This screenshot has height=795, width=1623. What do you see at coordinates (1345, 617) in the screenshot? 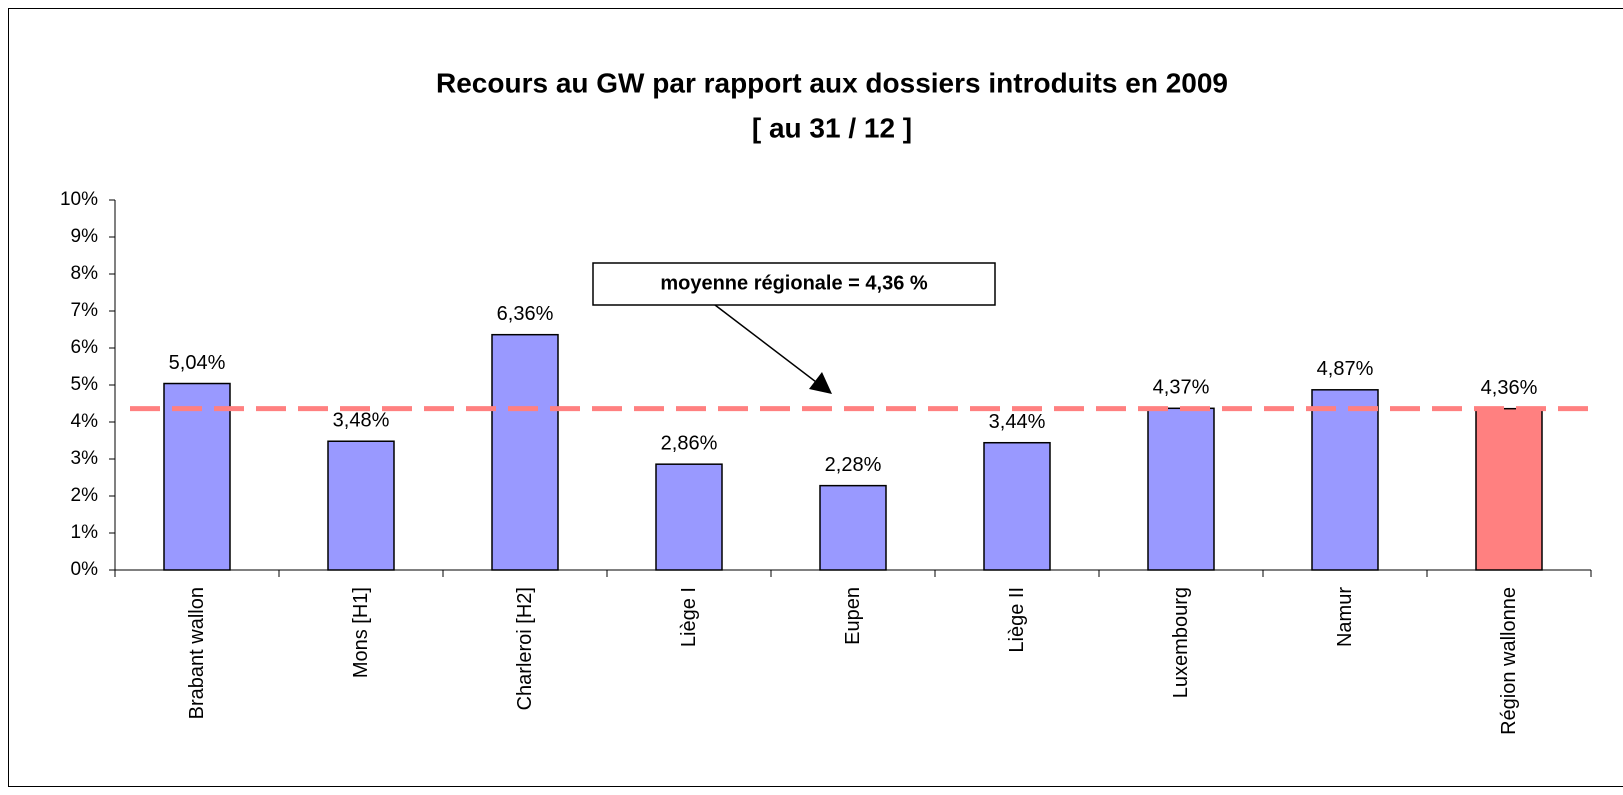
I see `x-tick-label: Namur` at bounding box center [1345, 617].